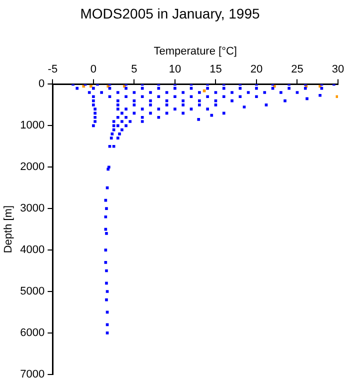  I want to click on y-tick-label: 6000, so click(32, 332).